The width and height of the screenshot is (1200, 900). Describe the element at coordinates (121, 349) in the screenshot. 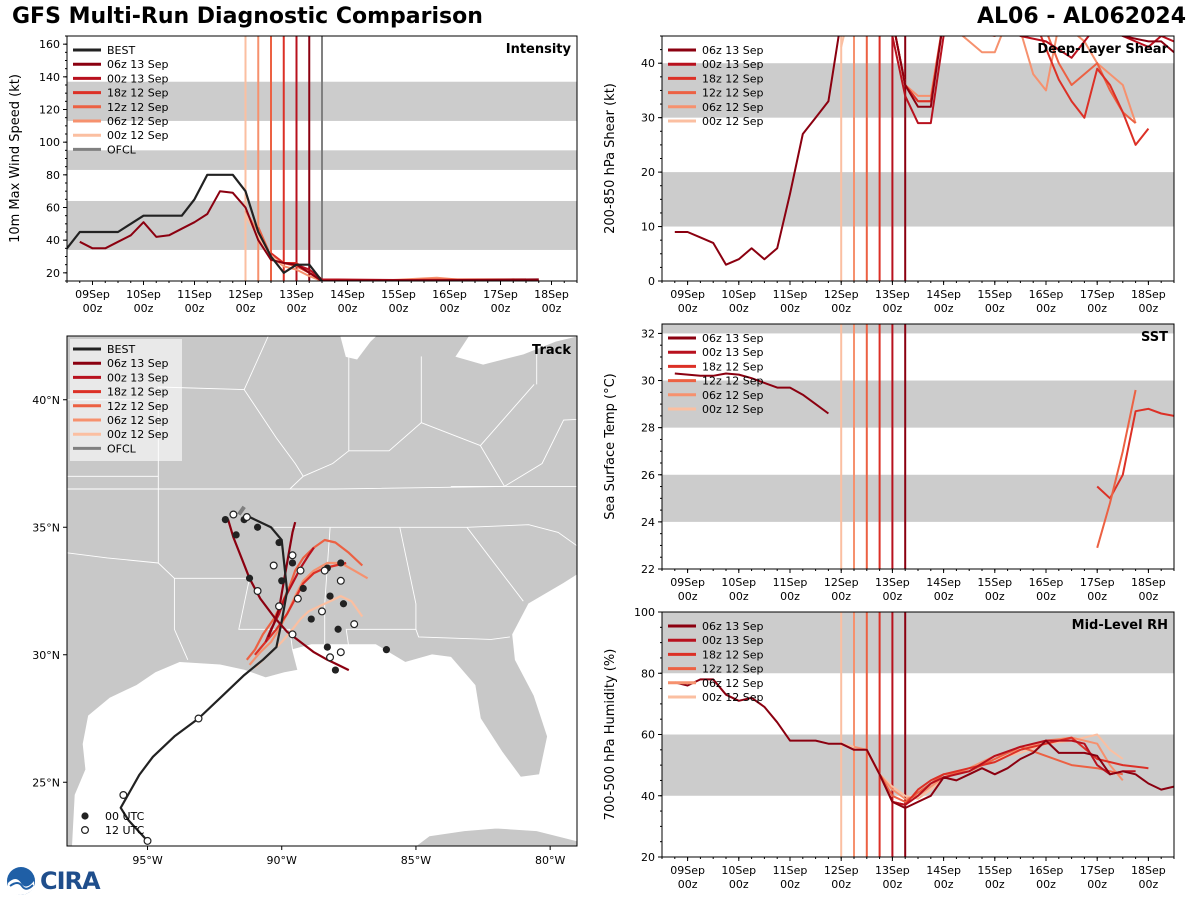

I see `legend-label: BEST` at that location.